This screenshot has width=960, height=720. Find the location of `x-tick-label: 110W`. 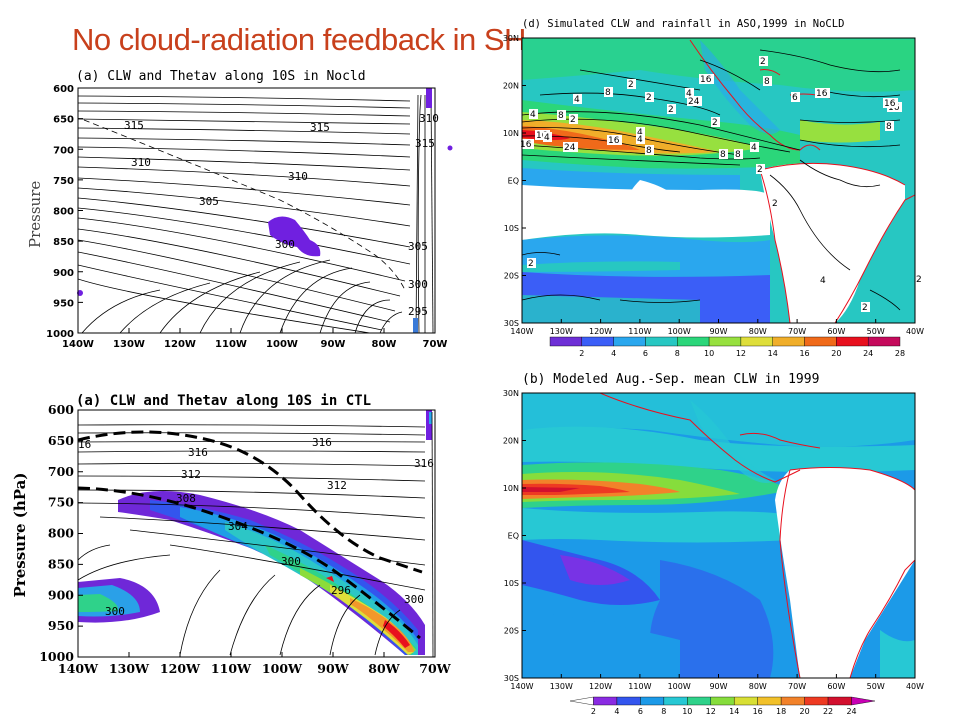

x-tick-label: 110W is located at coordinates (231, 344).